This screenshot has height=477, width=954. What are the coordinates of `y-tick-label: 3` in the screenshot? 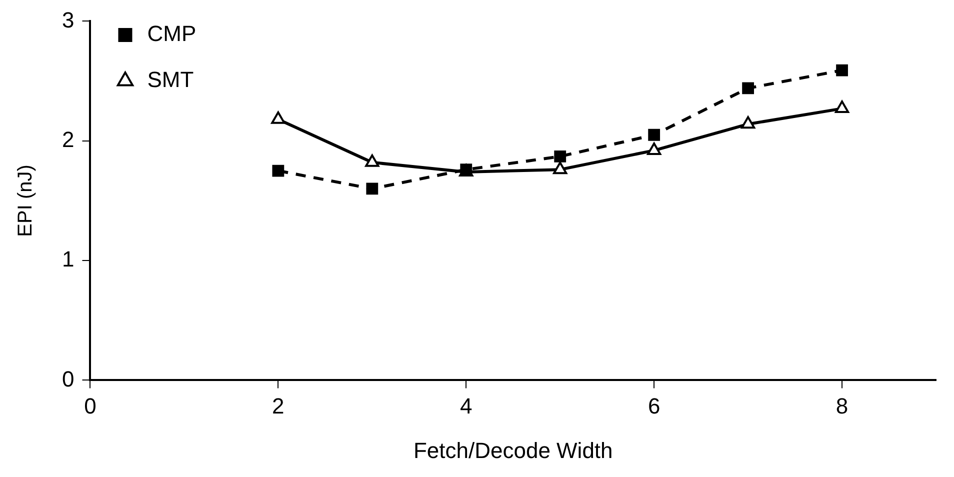 It's located at (68, 19).